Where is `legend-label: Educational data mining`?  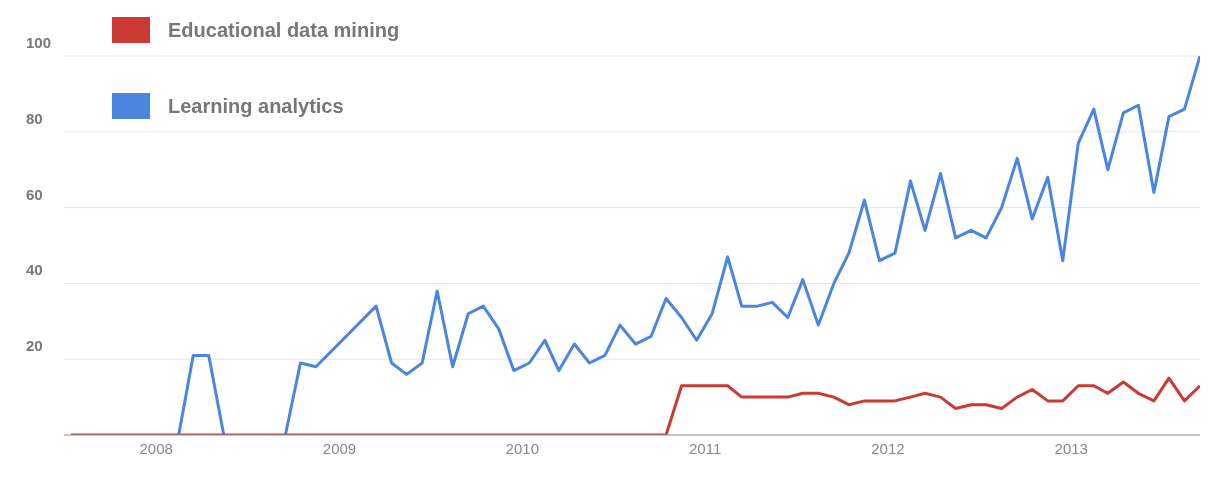 legend-label: Educational data mining is located at coordinates (284, 30).